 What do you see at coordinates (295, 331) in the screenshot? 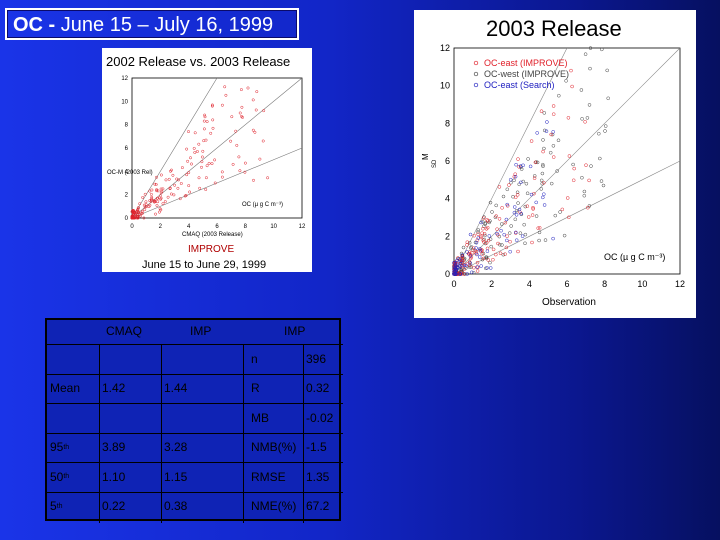
I see `header-imp-2: IMP` at bounding box center [295, 331].